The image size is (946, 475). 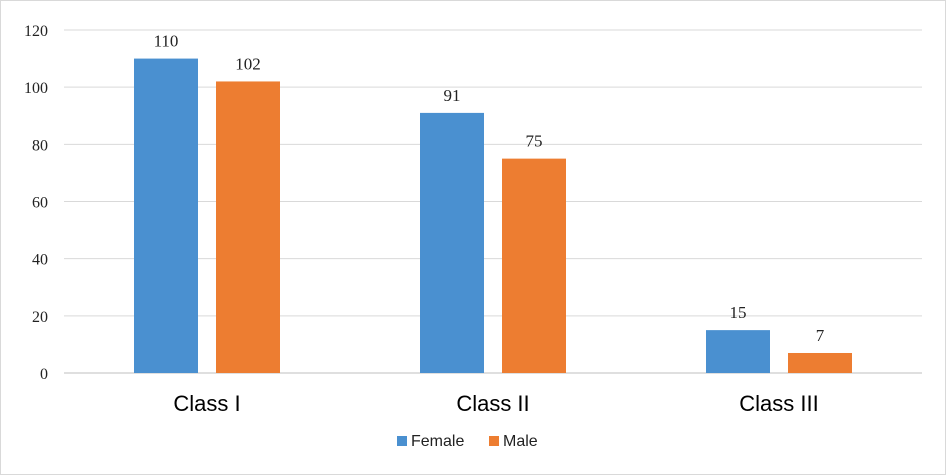 What do you see at coordinates (36, 31) in the screenshot?
I see `y-tick-label: 120` at bounding box center [36, 31].